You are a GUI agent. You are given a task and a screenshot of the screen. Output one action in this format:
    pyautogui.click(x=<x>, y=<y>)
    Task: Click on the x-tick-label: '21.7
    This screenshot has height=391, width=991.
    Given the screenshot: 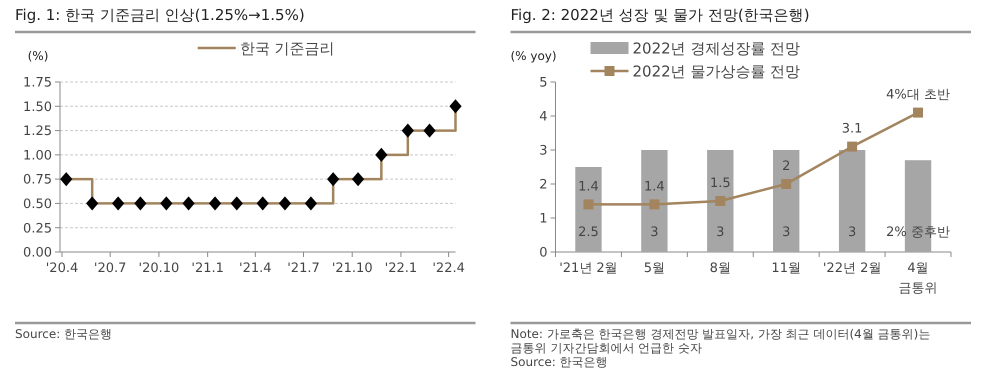 What is the action you would take?
    pyautogui.click(x=303, y=268)
    